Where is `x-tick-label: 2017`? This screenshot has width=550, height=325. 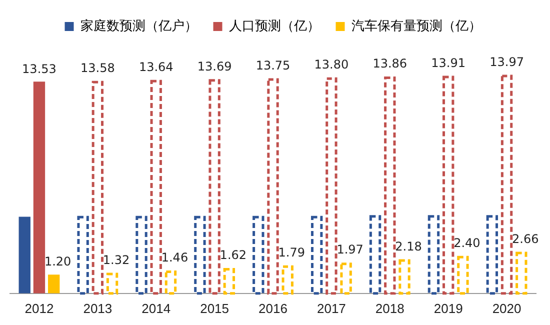 x-tick-label: 2017 is located at coordinates (331, 308).